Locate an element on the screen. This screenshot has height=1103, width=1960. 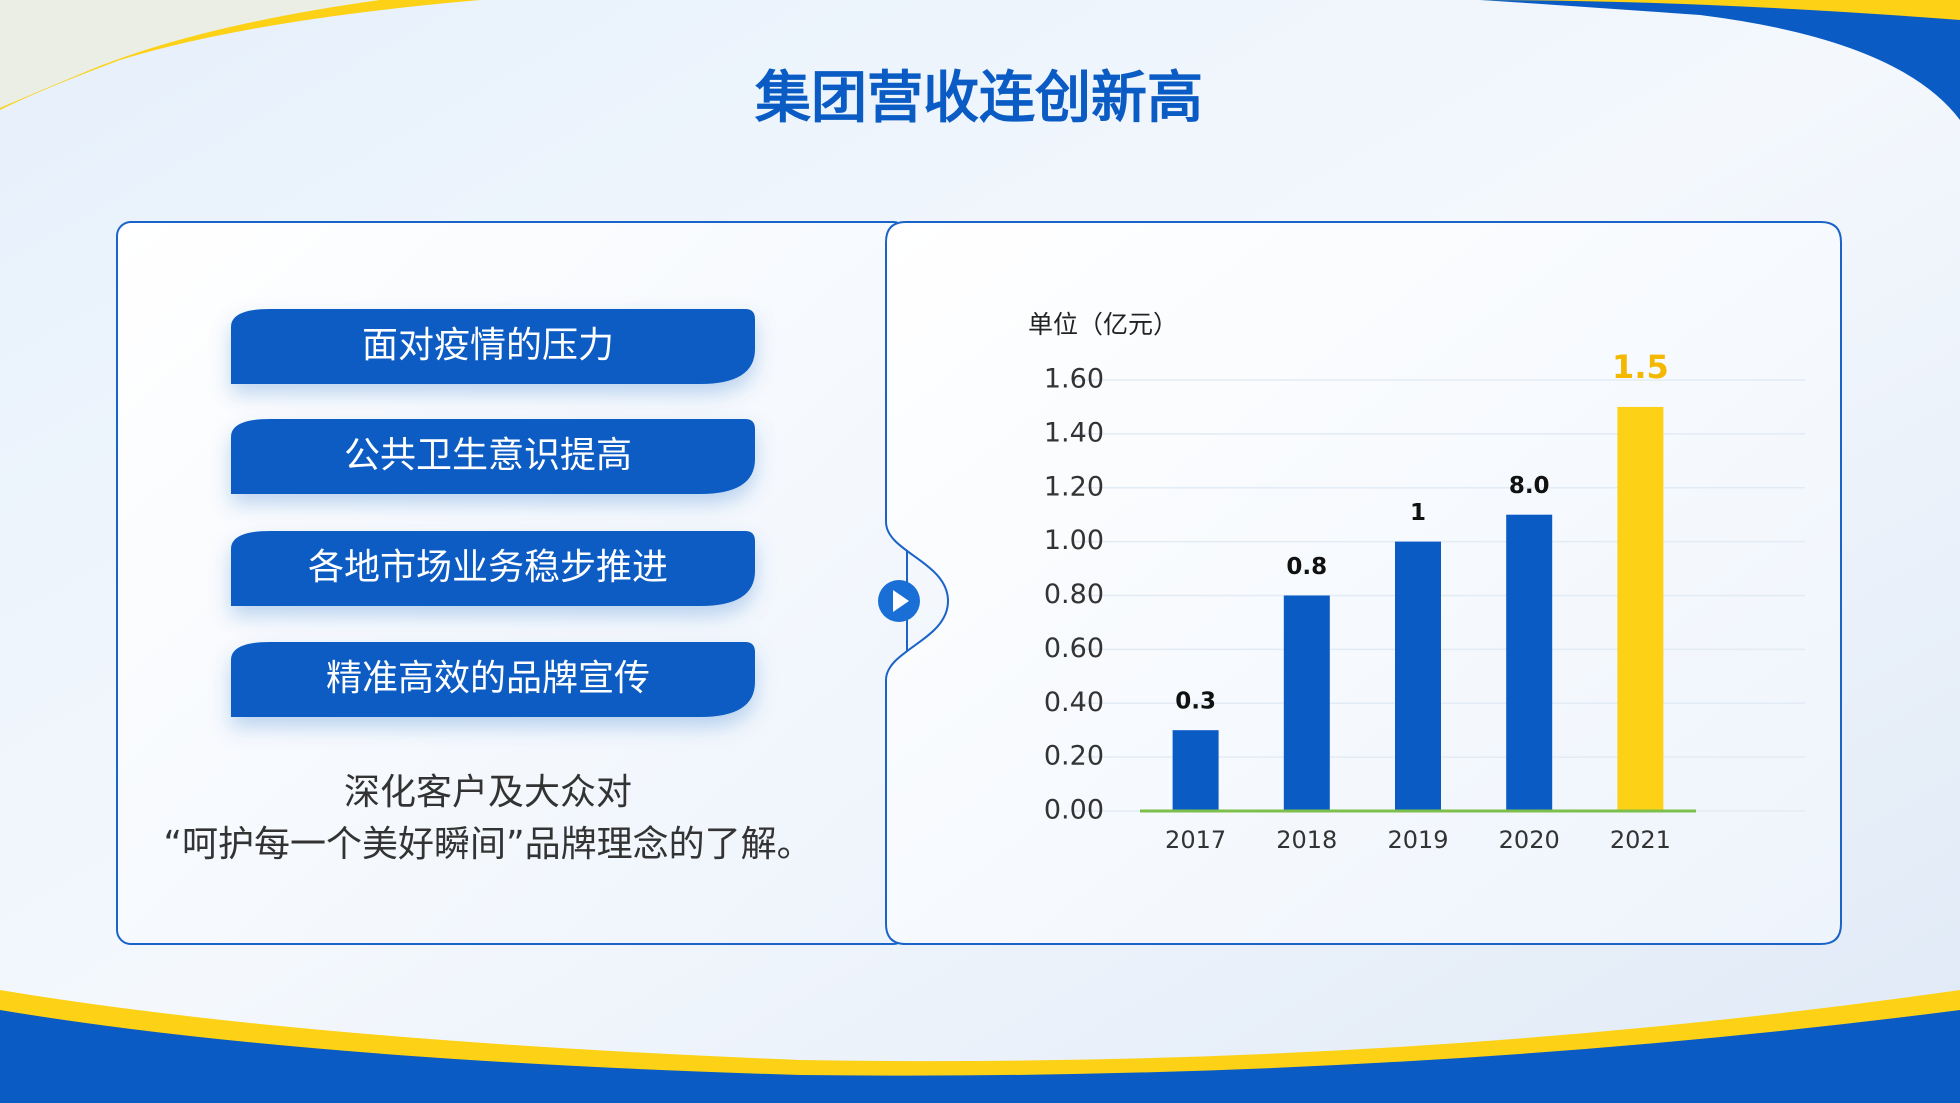
data-label: 1.5 is located at coordinates (1640, 367).